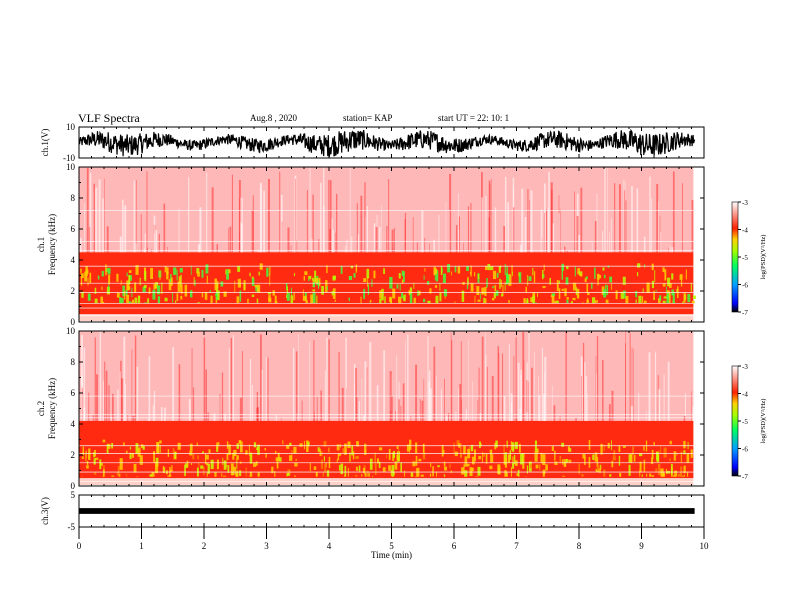  I want to click on colorbar-tick-label: -3, so click(745, 367).